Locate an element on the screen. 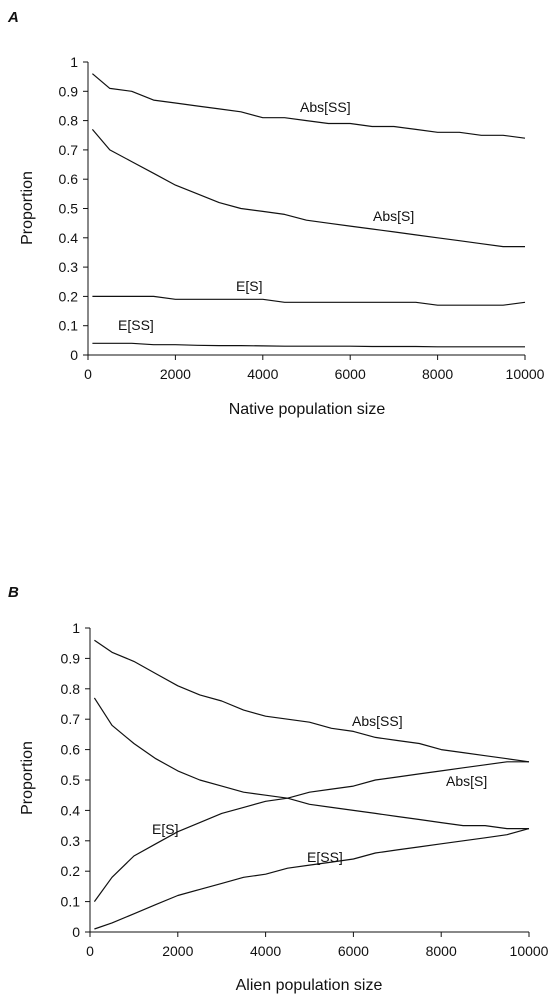  panel-a-label-abs-ss: Abs[SS] is located at coordinates (325, 107).